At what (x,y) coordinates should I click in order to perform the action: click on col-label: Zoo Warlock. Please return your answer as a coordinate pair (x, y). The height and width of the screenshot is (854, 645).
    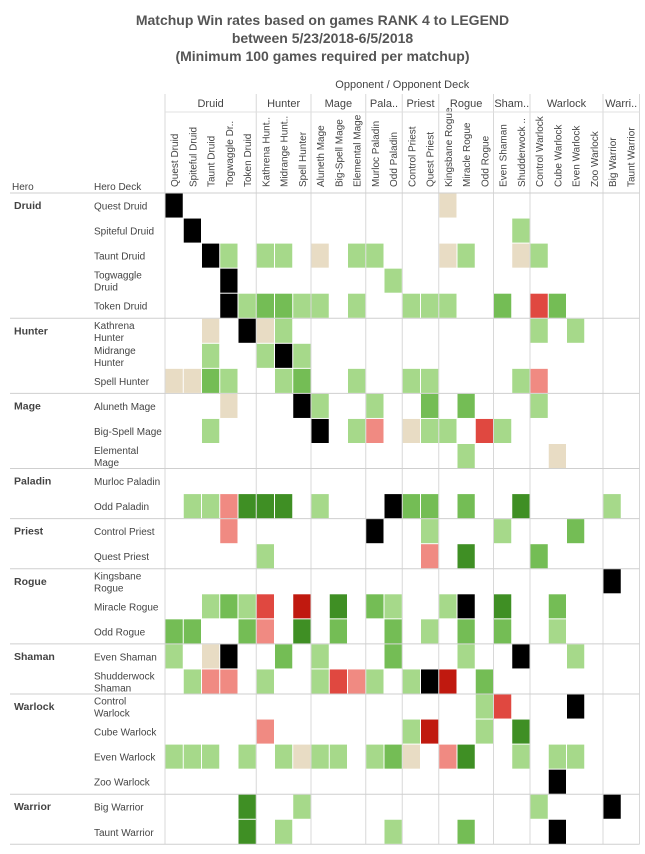
    Looking at the image, I should click on (595, 158).